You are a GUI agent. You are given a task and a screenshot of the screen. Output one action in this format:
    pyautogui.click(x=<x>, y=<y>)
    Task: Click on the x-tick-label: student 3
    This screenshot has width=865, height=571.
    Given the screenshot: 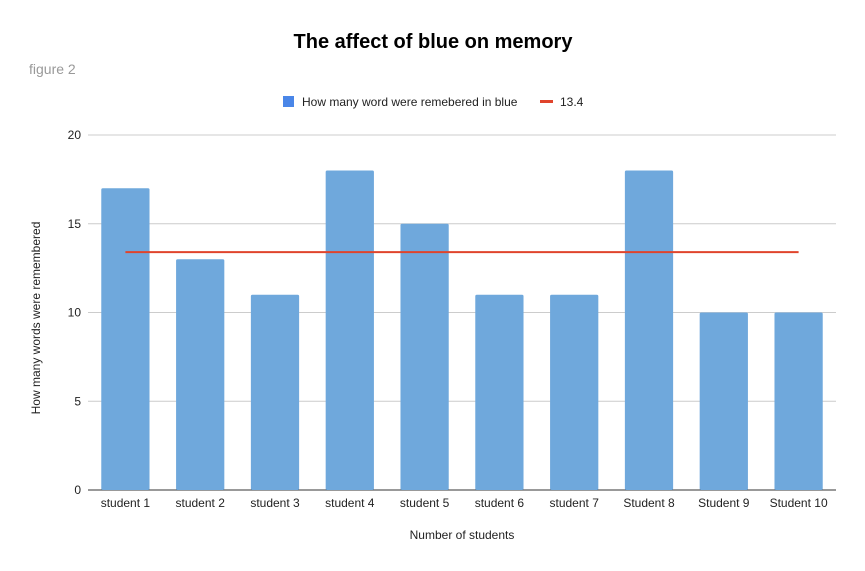 What is the action you would take?
    pyautogui.click(x=275, y=503)
    